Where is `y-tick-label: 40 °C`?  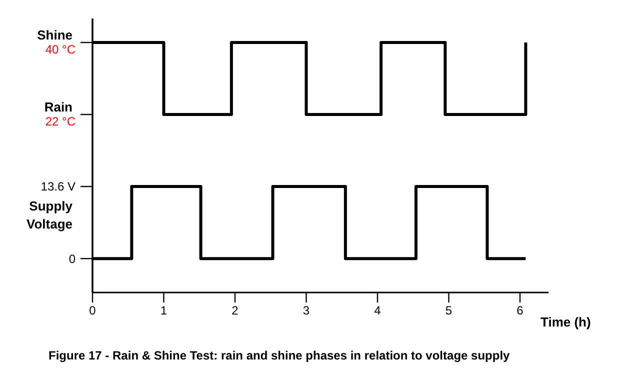
y-tick-label: 40 °C is located at coordinates (60, 49).